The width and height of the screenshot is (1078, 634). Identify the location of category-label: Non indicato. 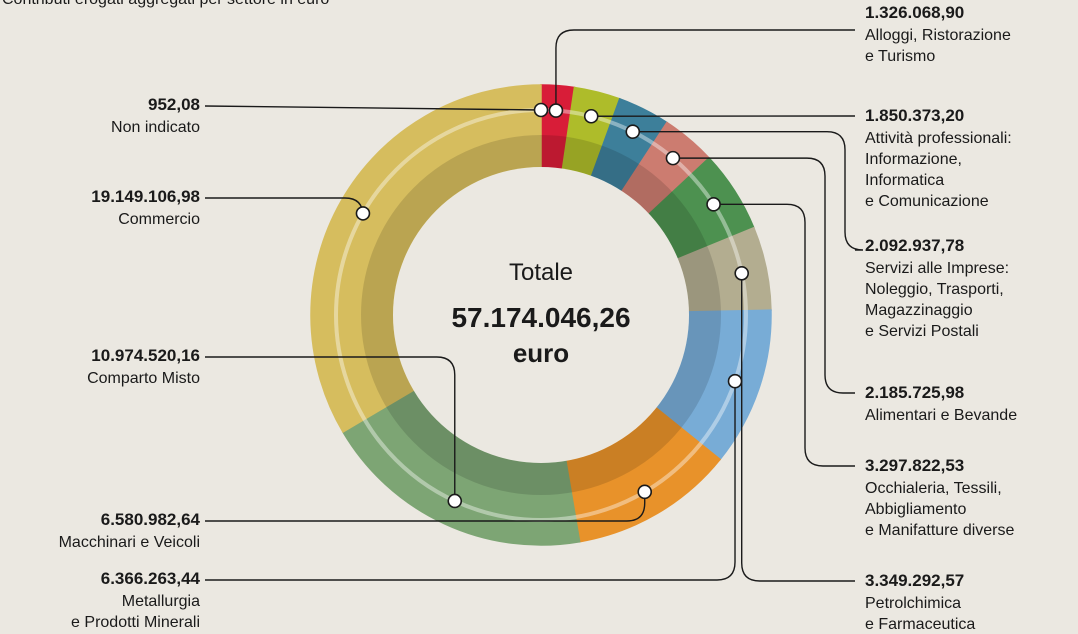
(155, 127).